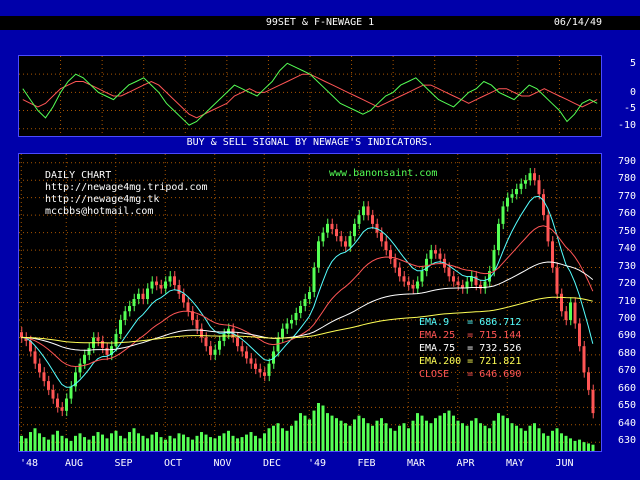 The image size is (640, 480). What do you see at coordinates (626, 249) in the screenshot?
I see `price-tick: 740` at bounding box center [626, 249].